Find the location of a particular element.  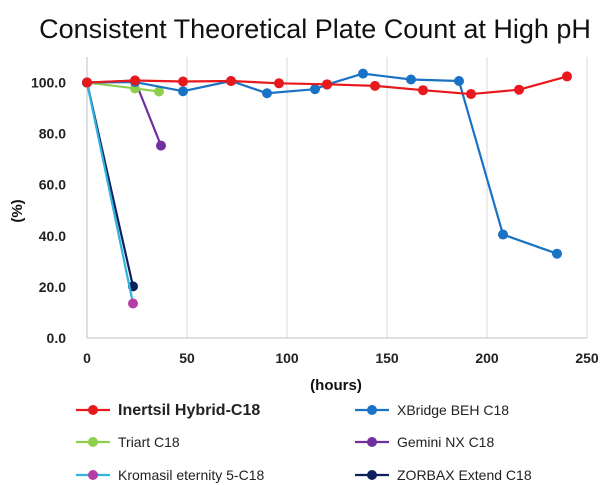

x-tick-label: 200 is located at coordinates (487, 358).